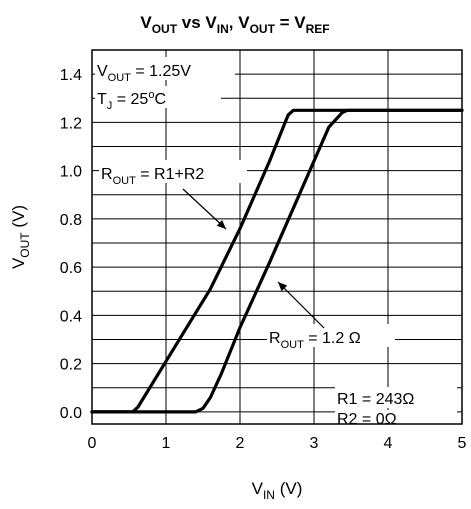 The height and width of the screenshot is (509, 471). I want to click on x-tick-label: 4, so click(388, 443).